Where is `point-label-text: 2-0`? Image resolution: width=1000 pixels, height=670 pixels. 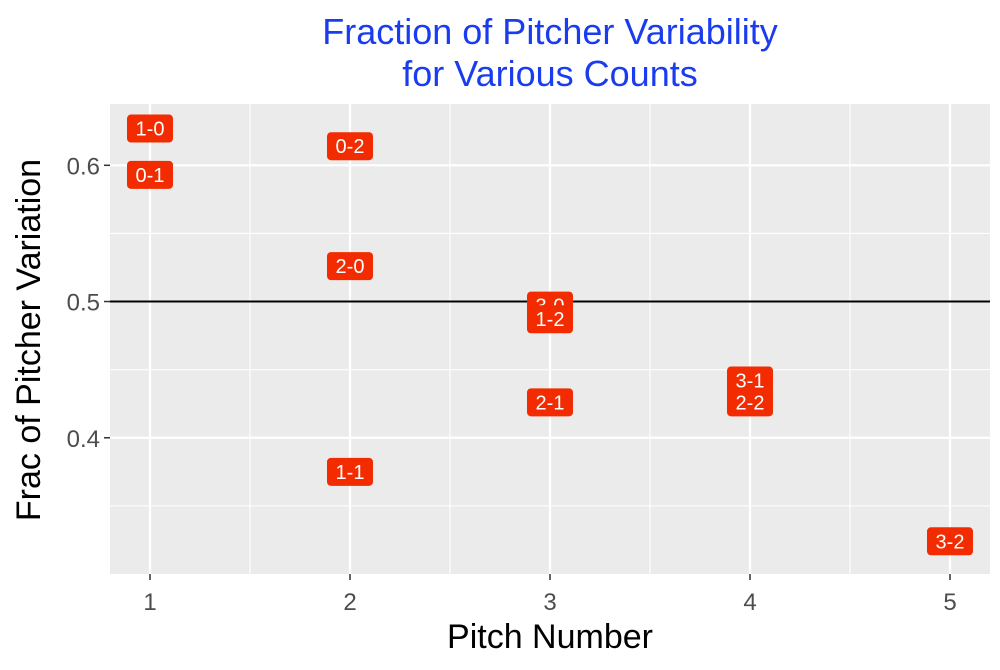 point-label-text: 2-0 is located at coordinates (350, 267).